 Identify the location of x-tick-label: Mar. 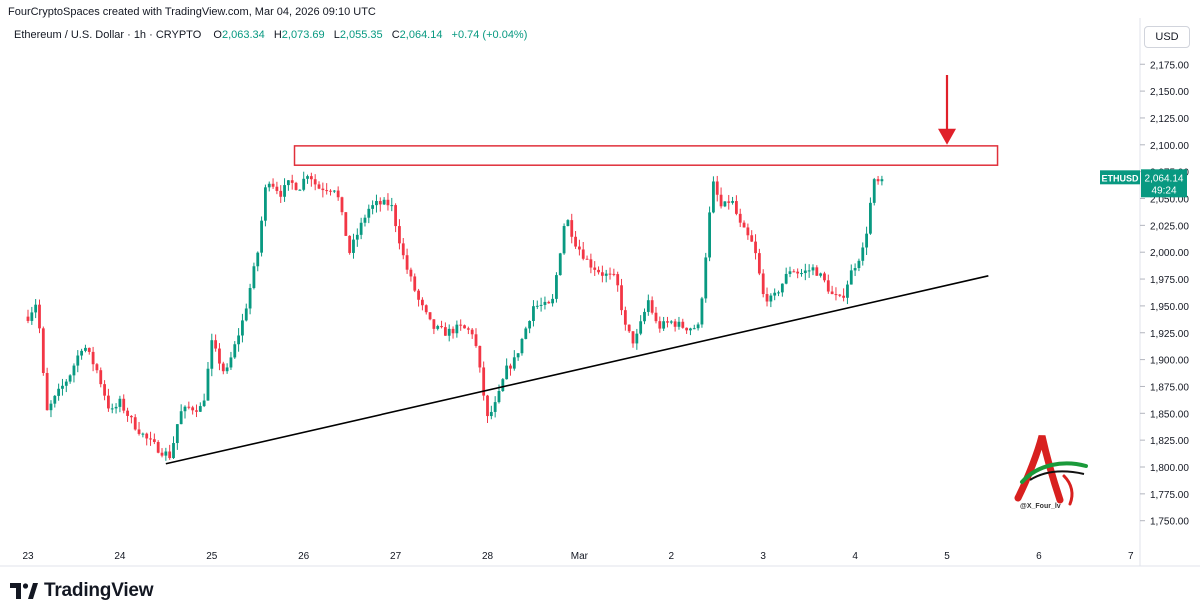
(580, 556).